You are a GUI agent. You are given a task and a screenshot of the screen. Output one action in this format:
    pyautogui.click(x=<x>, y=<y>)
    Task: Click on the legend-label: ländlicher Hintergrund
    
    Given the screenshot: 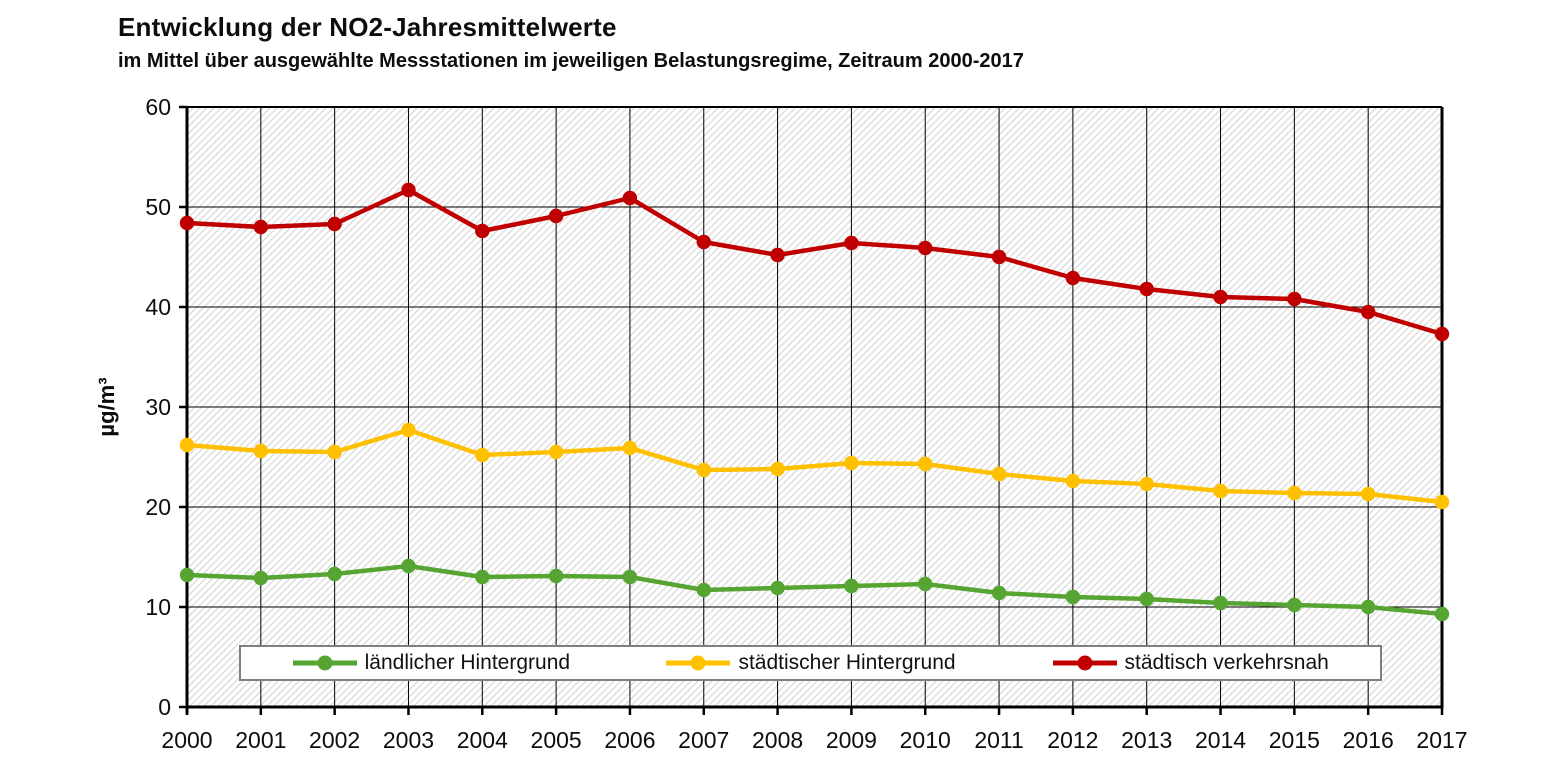 What is the action you would take?
    pyautogui.click(x=467, y=662)
    